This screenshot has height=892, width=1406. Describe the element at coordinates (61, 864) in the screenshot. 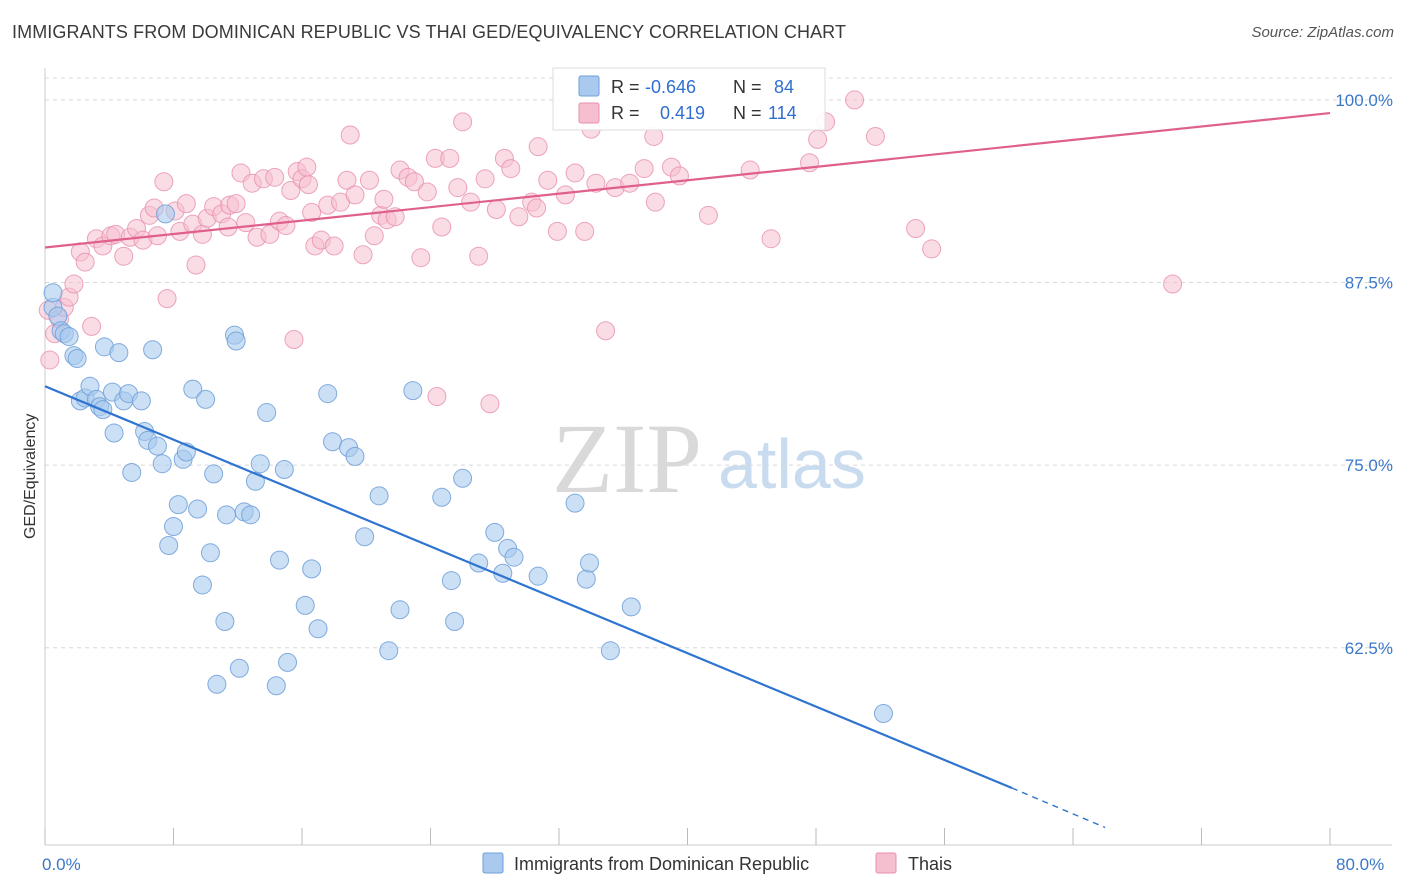

I see `x-tick-label-min: 0.0%` at that location.